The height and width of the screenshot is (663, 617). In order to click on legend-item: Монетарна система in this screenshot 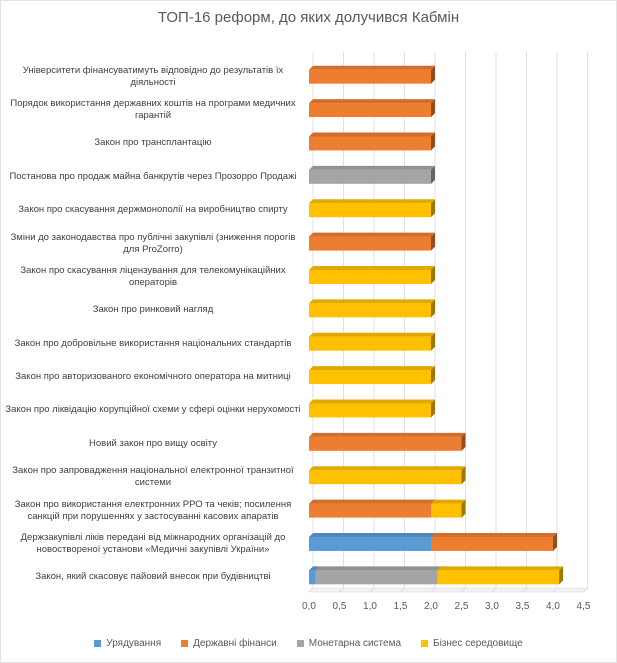, I will do `click(349, 643)`.